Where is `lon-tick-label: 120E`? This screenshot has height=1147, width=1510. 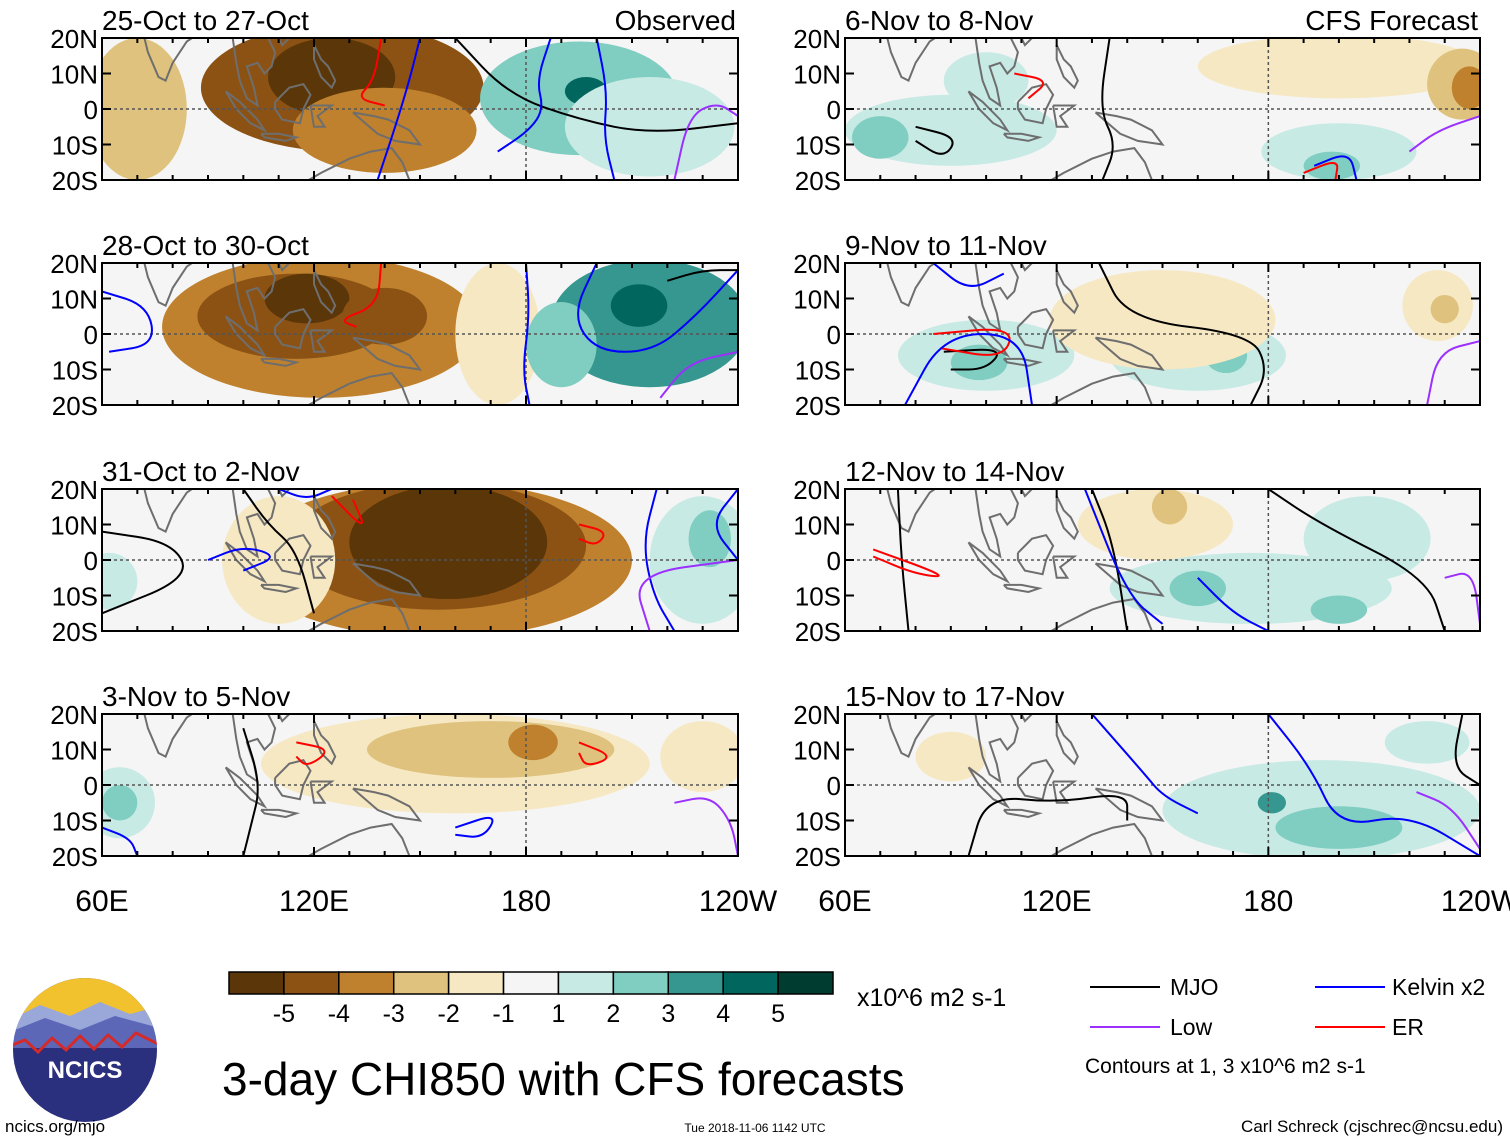
lon-tick-label: 120E is located at coordinates (1057, 901).